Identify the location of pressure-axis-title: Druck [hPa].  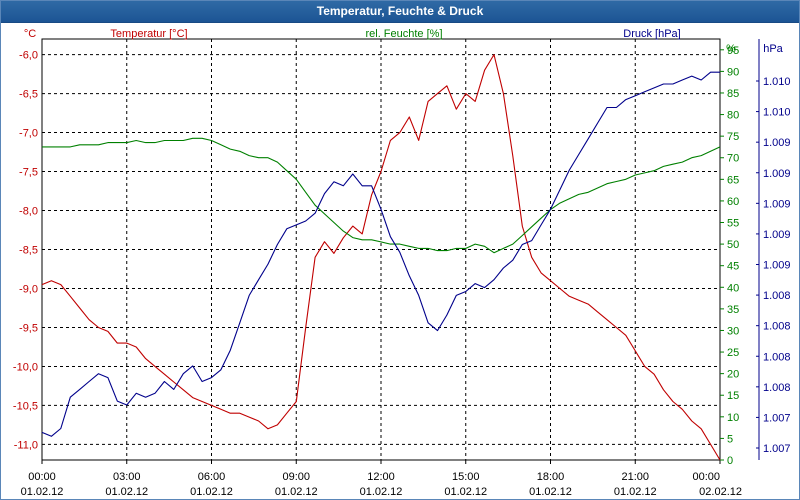
(651, 34).